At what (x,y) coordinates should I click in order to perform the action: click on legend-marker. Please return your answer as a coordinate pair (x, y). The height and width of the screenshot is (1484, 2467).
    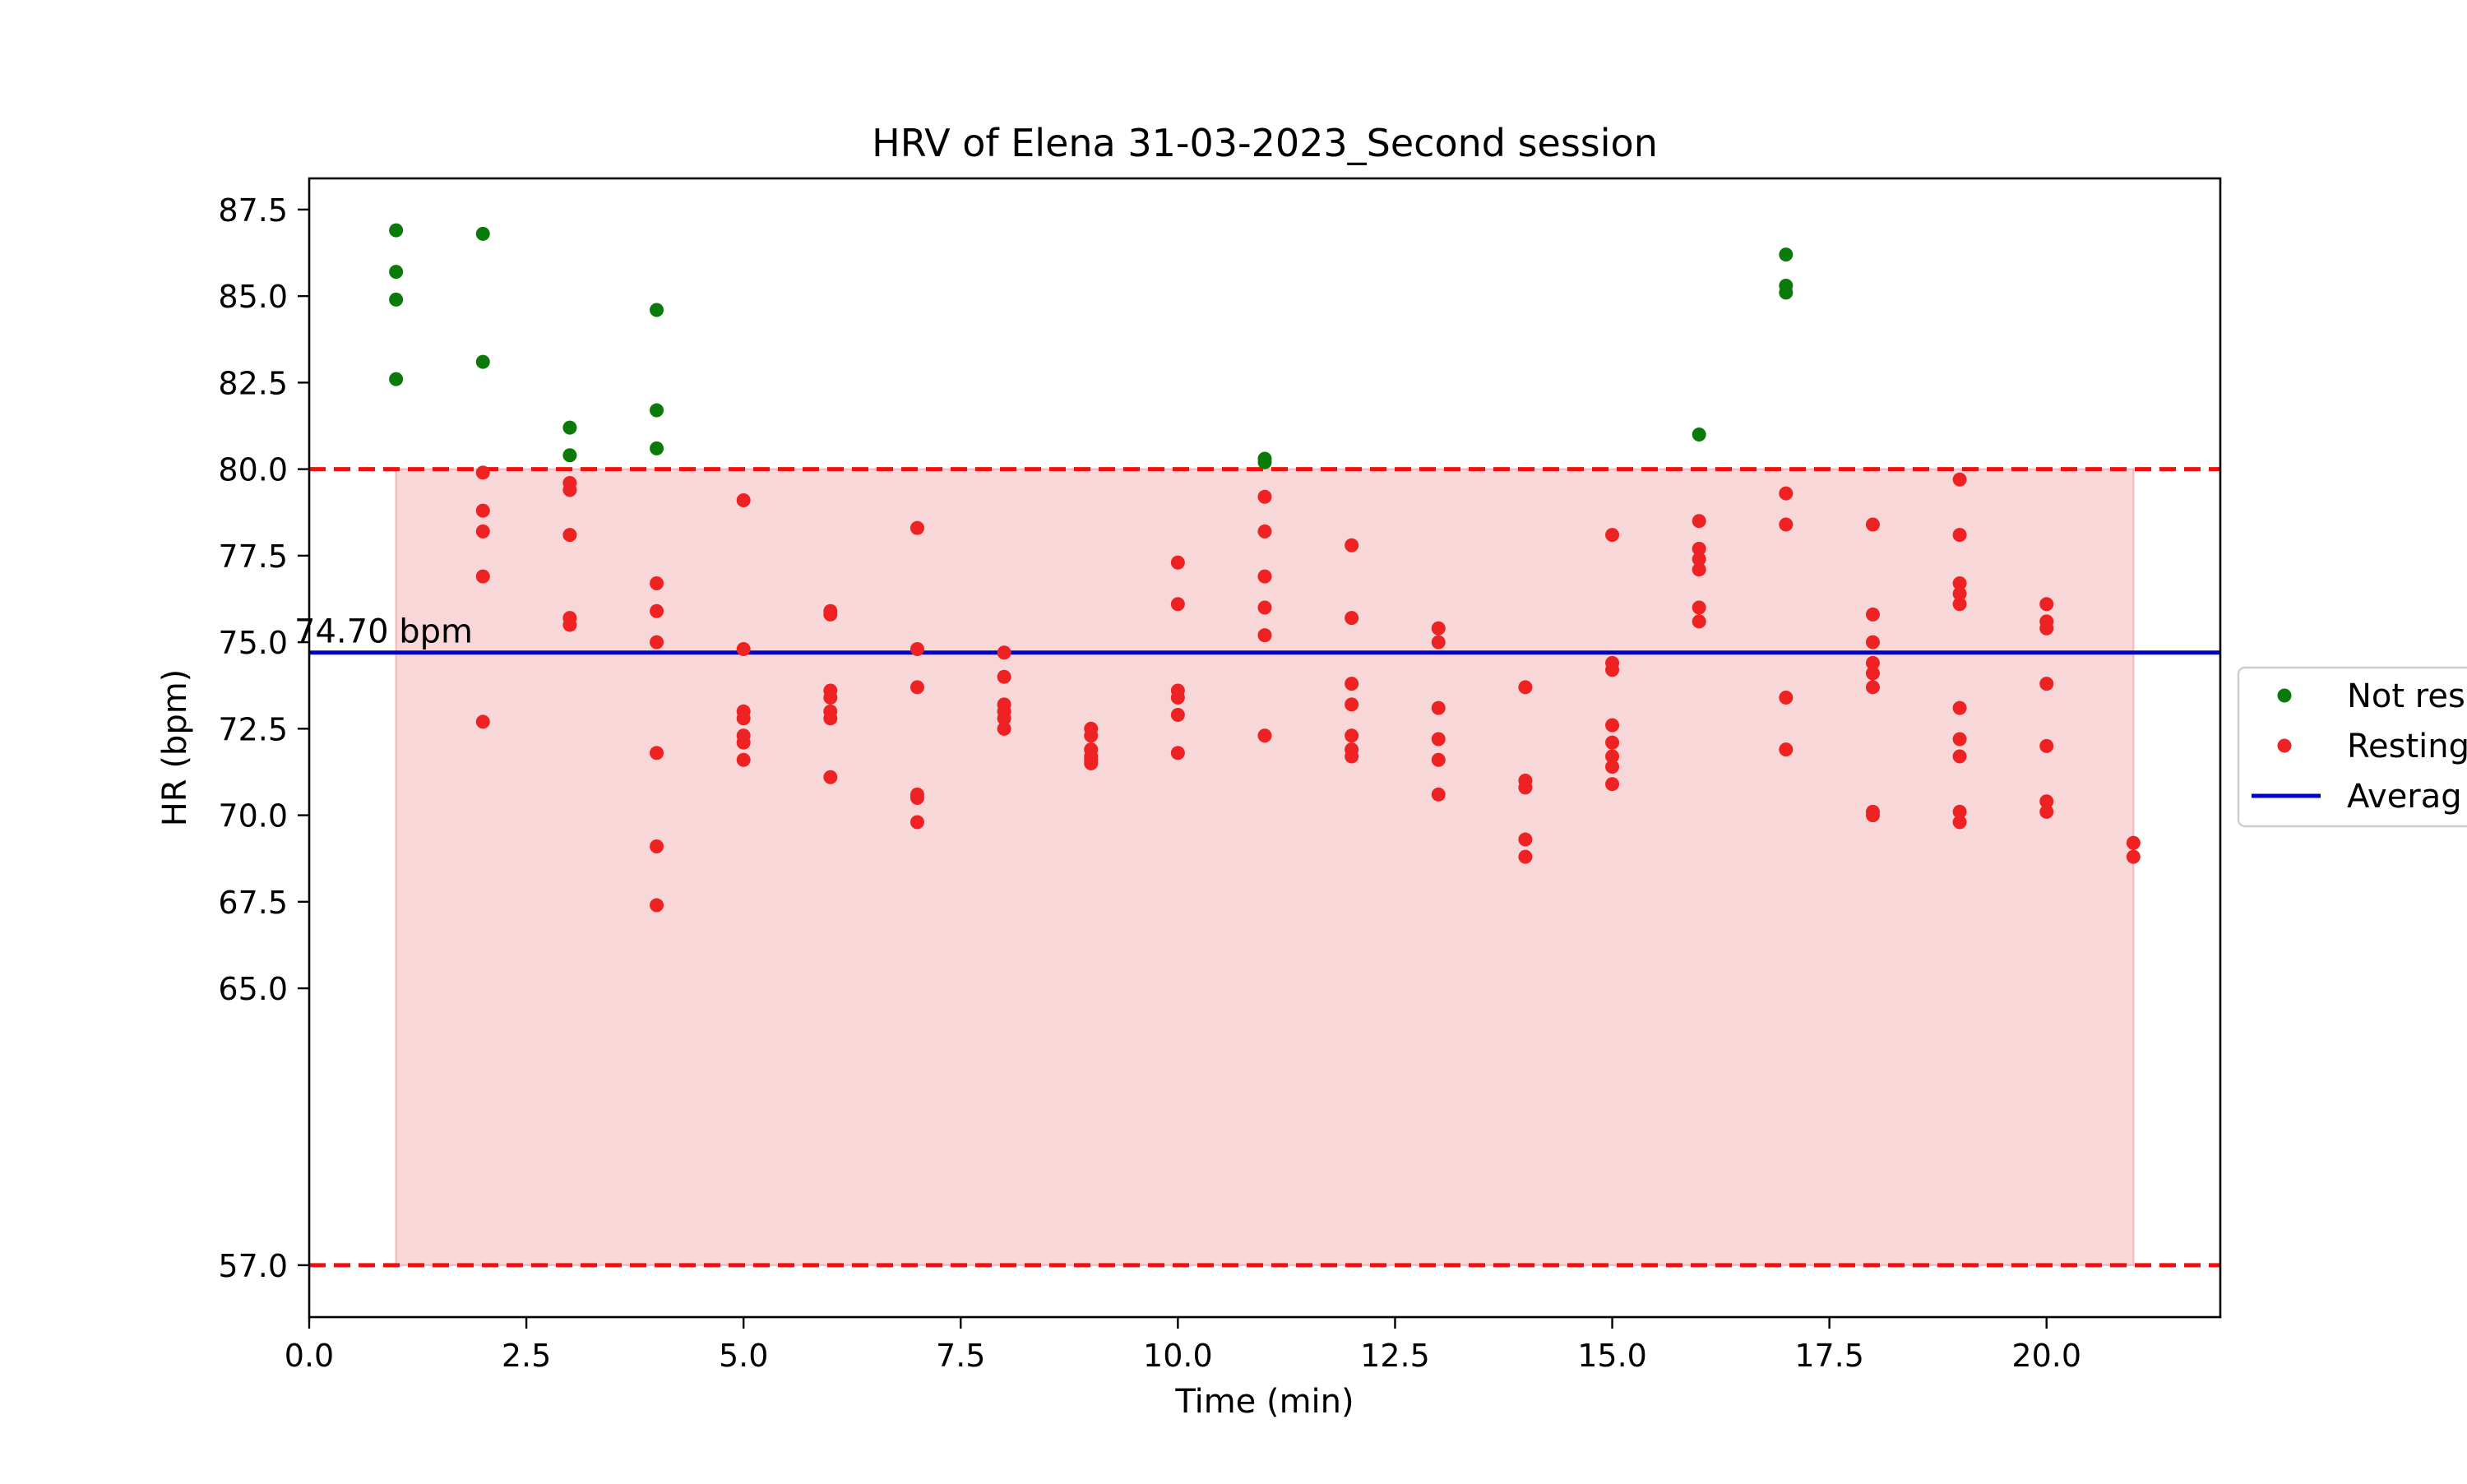
    Looking at the image, I should click on (2284, 696).